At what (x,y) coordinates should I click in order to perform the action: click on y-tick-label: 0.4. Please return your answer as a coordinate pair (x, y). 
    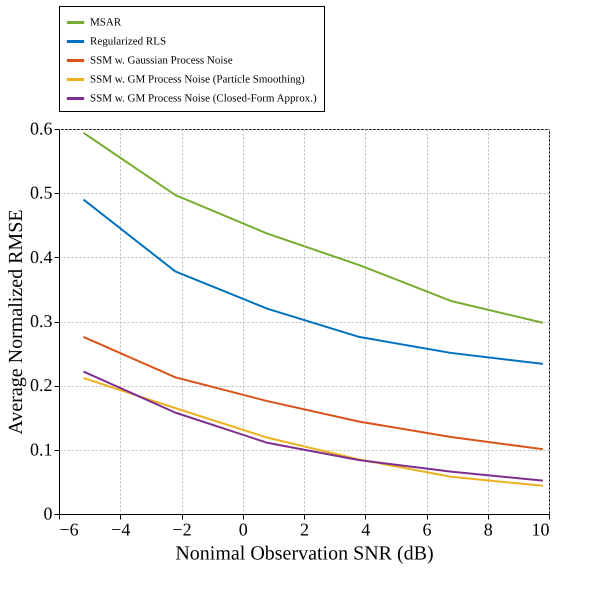
    Looking at the image, I should click on (41, 256).